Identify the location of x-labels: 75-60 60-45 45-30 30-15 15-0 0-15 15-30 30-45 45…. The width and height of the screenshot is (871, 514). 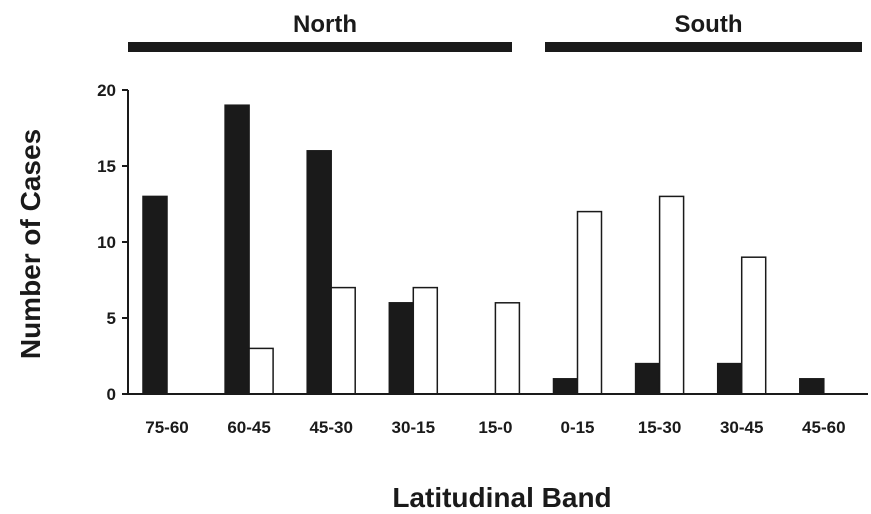
(495, 427).